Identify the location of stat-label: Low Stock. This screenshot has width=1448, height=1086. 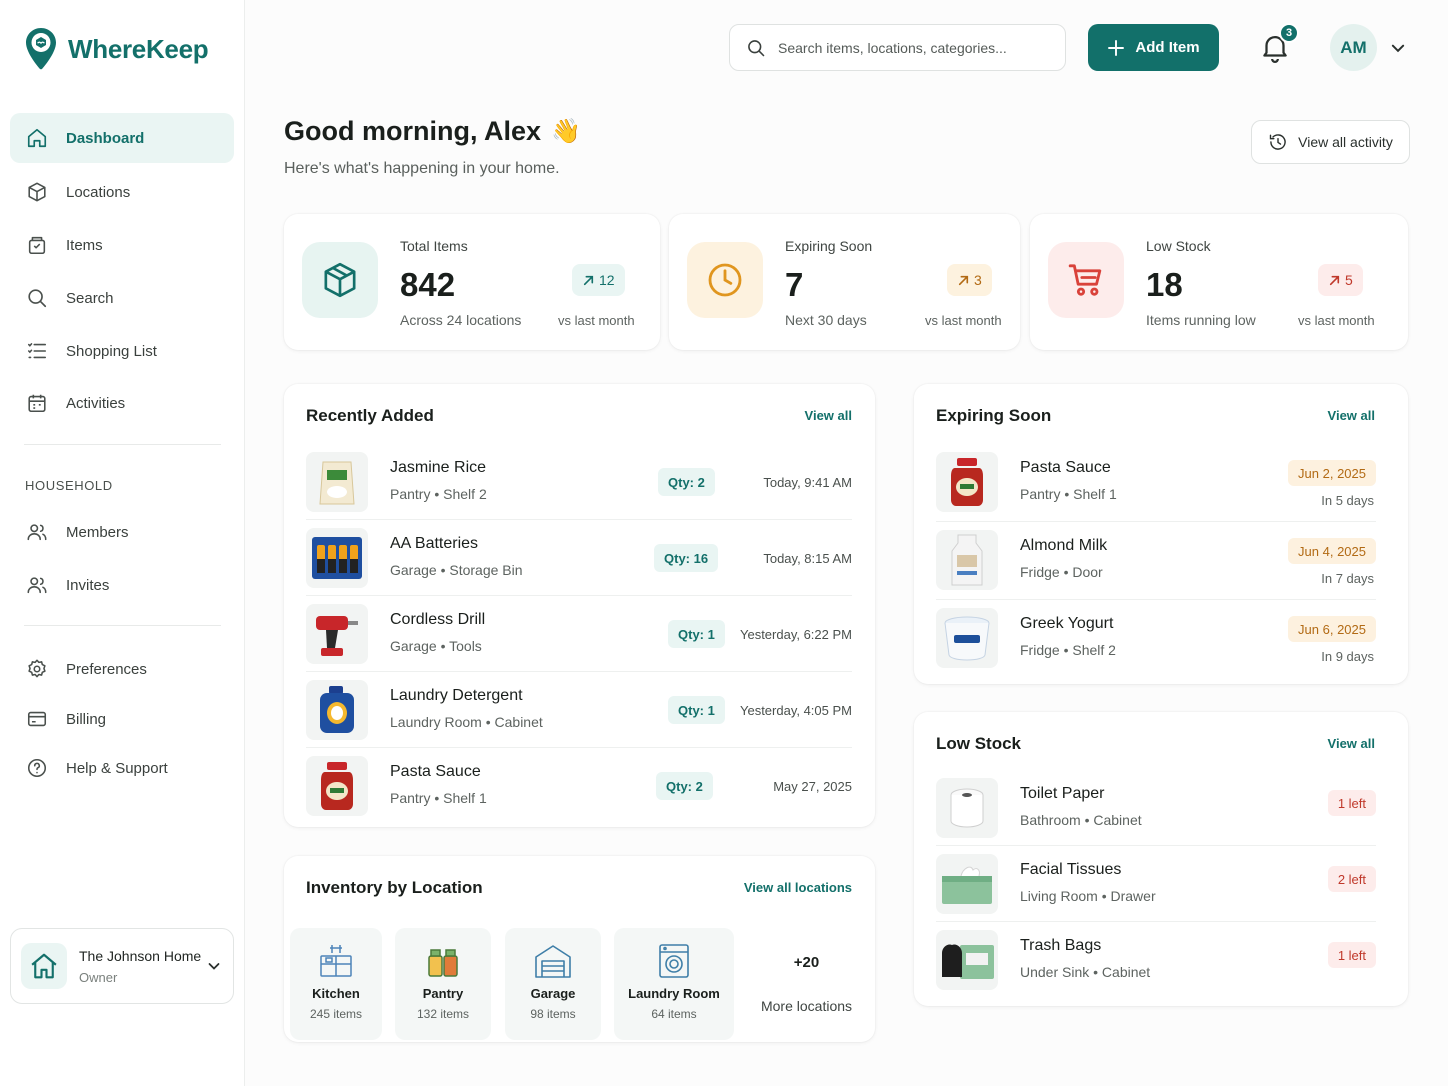
(1178, 246).